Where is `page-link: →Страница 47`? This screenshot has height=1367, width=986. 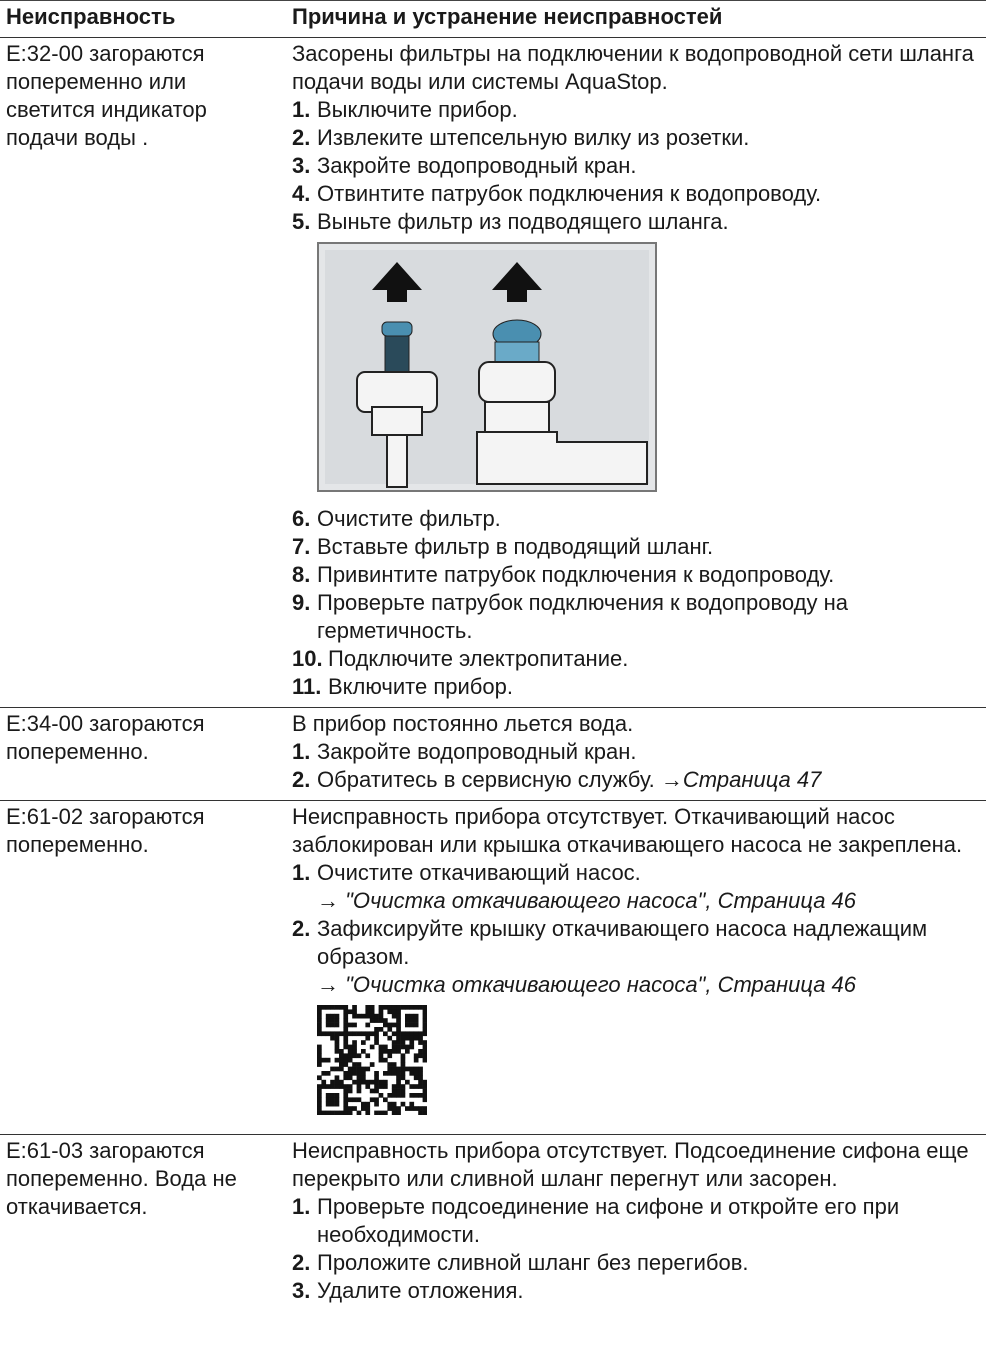 page-link: →Страница 47 is located at coordinates (741, 779).